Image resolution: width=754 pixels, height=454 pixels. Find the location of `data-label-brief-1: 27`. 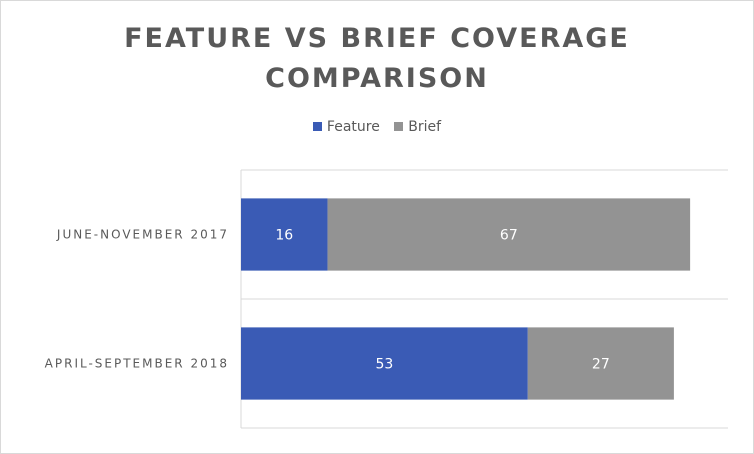

data-label-brief-1: 27 is located at coordinates (601, 365).